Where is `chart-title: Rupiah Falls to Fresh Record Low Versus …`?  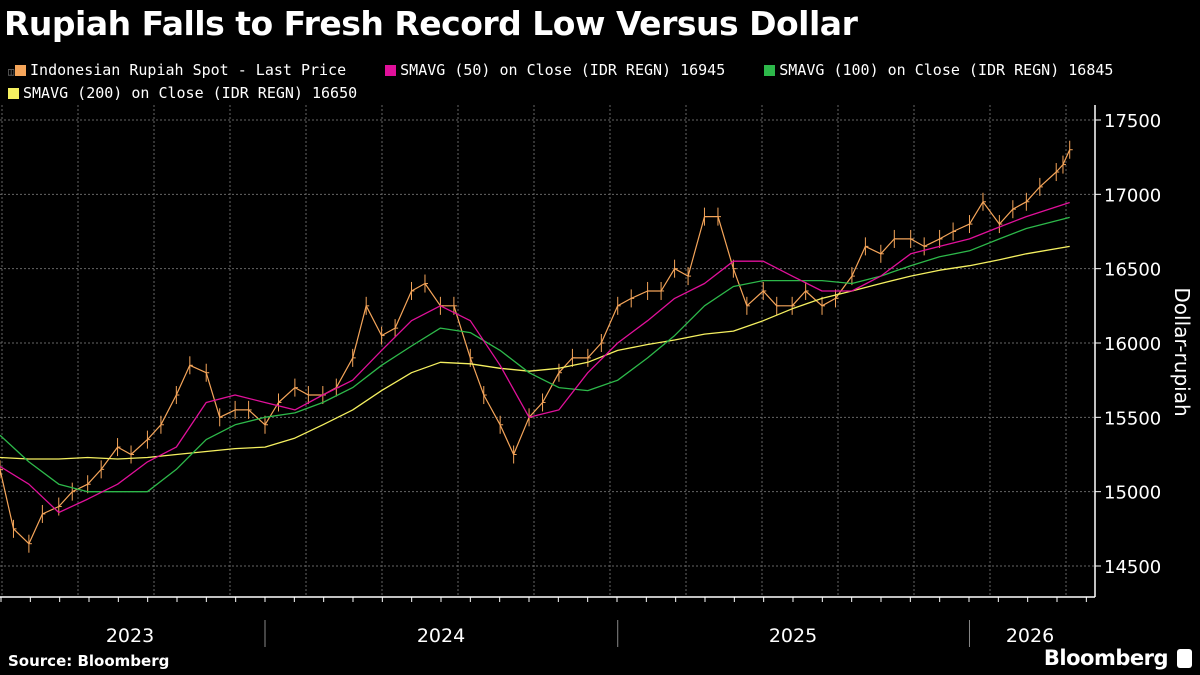 chart-title: Rupiah Falls to Fresh Record Low Versus … is located at coordinates (431, 23).